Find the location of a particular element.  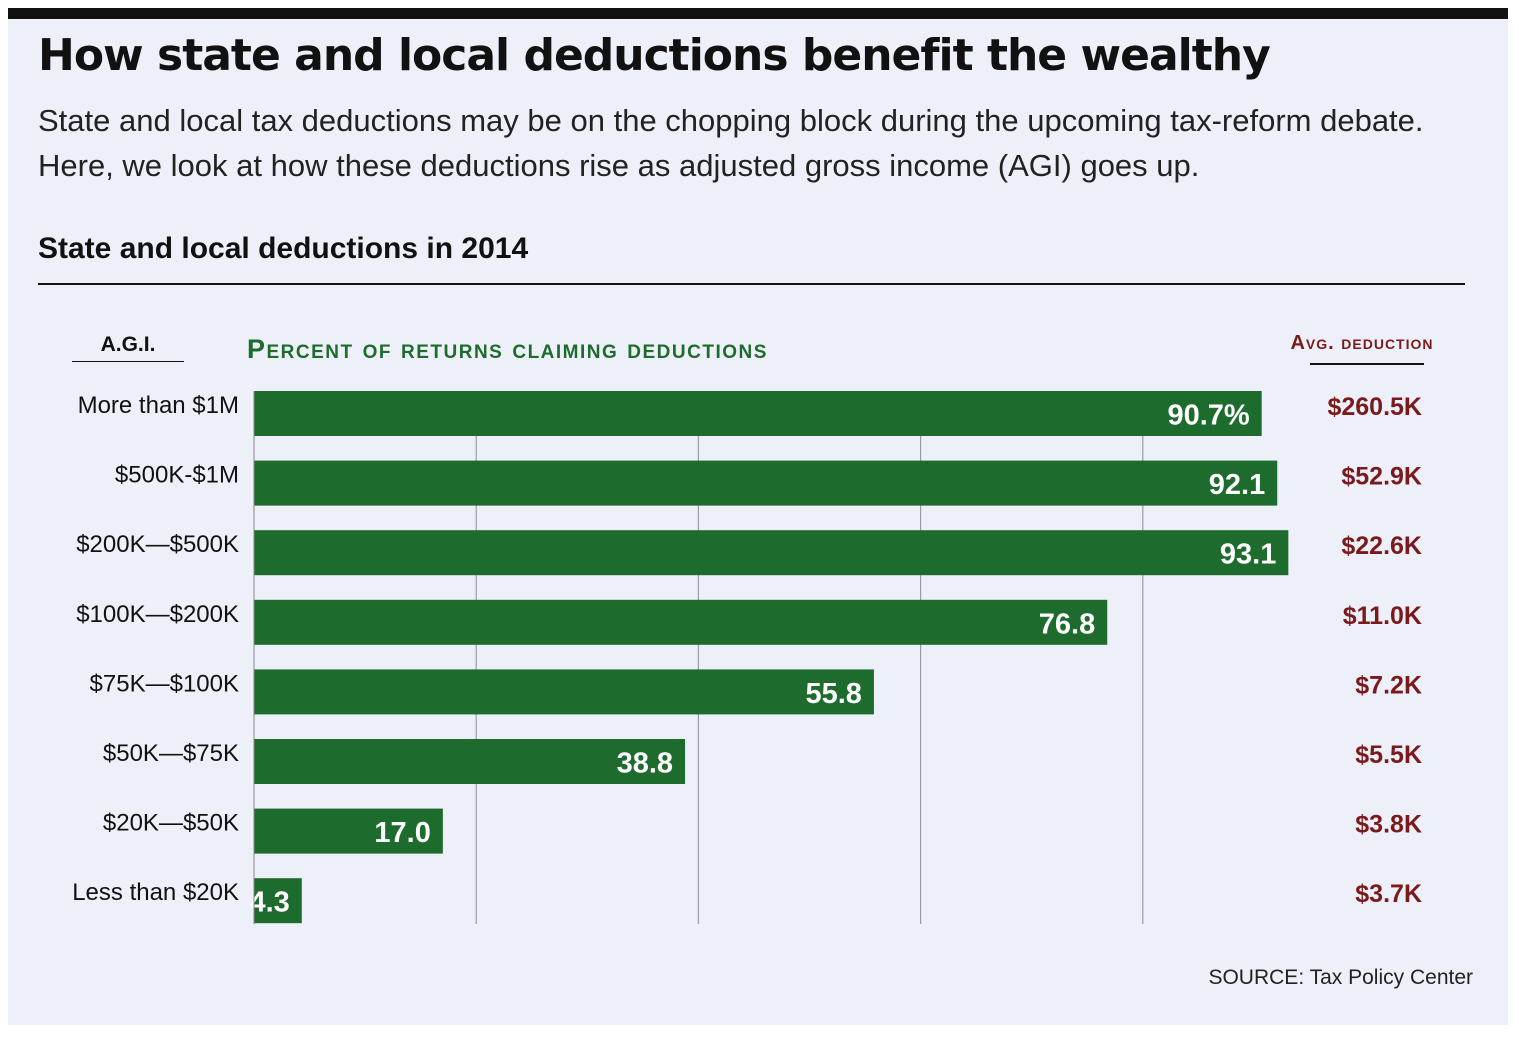

bar-value-label-4: 76.8 is located at coordinates (1067, 624).